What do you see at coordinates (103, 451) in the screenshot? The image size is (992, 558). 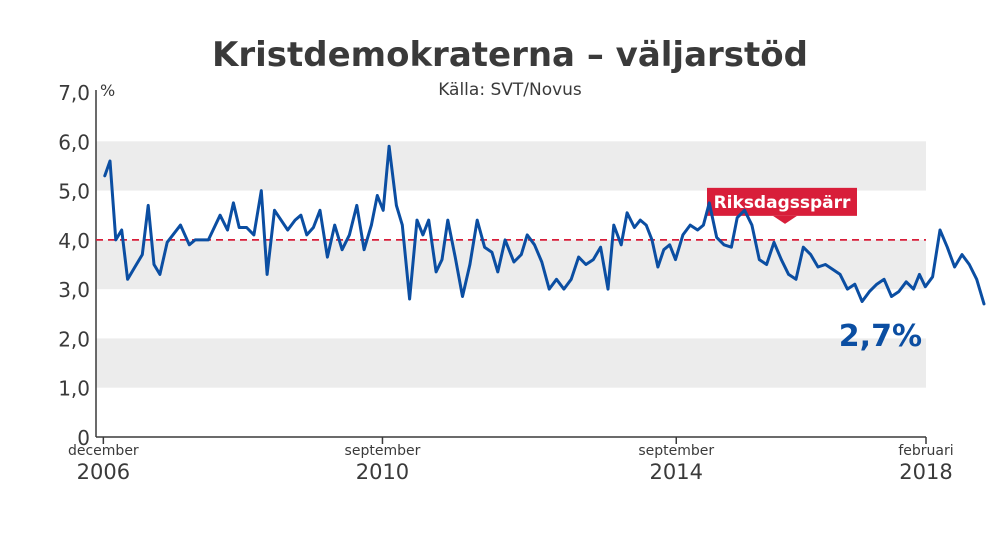 I see `x-tick-month: december` at bounding box center [103, 451].